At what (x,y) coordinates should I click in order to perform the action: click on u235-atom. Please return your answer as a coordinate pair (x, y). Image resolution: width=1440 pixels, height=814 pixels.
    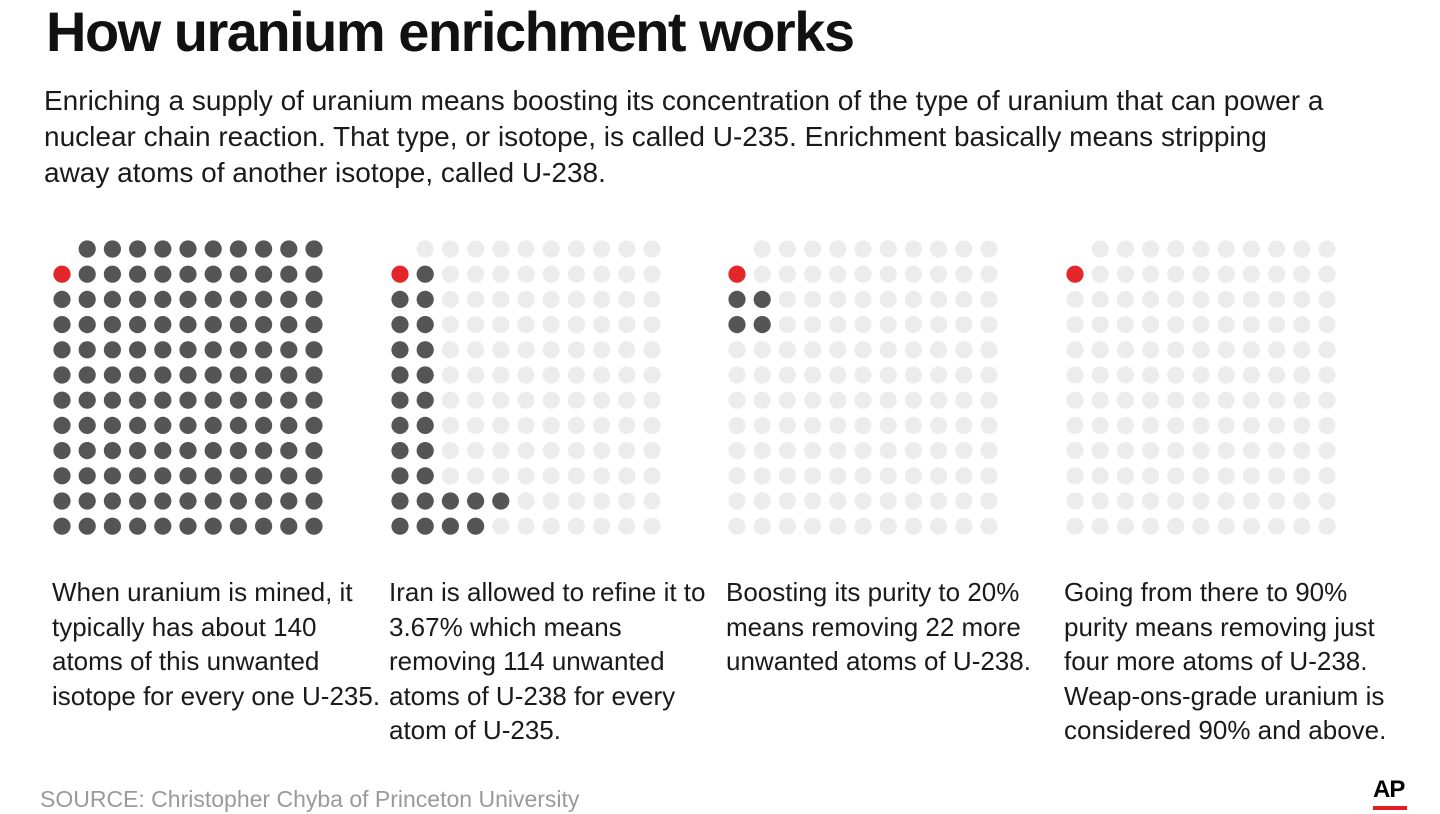
    Looking at the image, I should click on (1075, 274).